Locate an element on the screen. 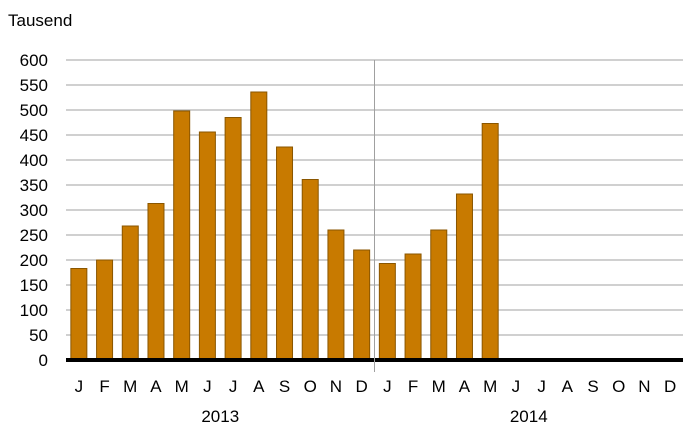 The height and width of the screenshot is (428, 683). y-tick-label: 300 is located at coordinates (34, 210).